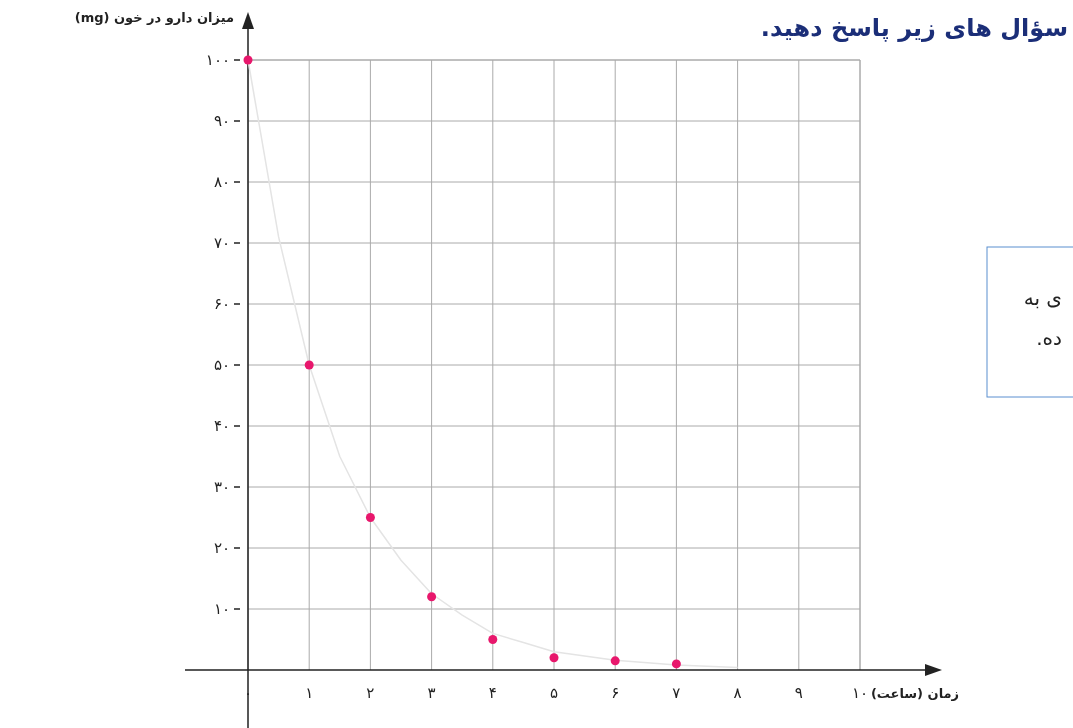 The image size is (1073, 728). Describe the element at coordinates (431, 693) in the screenshot. I see `x-tick-label: ۳` at that location.